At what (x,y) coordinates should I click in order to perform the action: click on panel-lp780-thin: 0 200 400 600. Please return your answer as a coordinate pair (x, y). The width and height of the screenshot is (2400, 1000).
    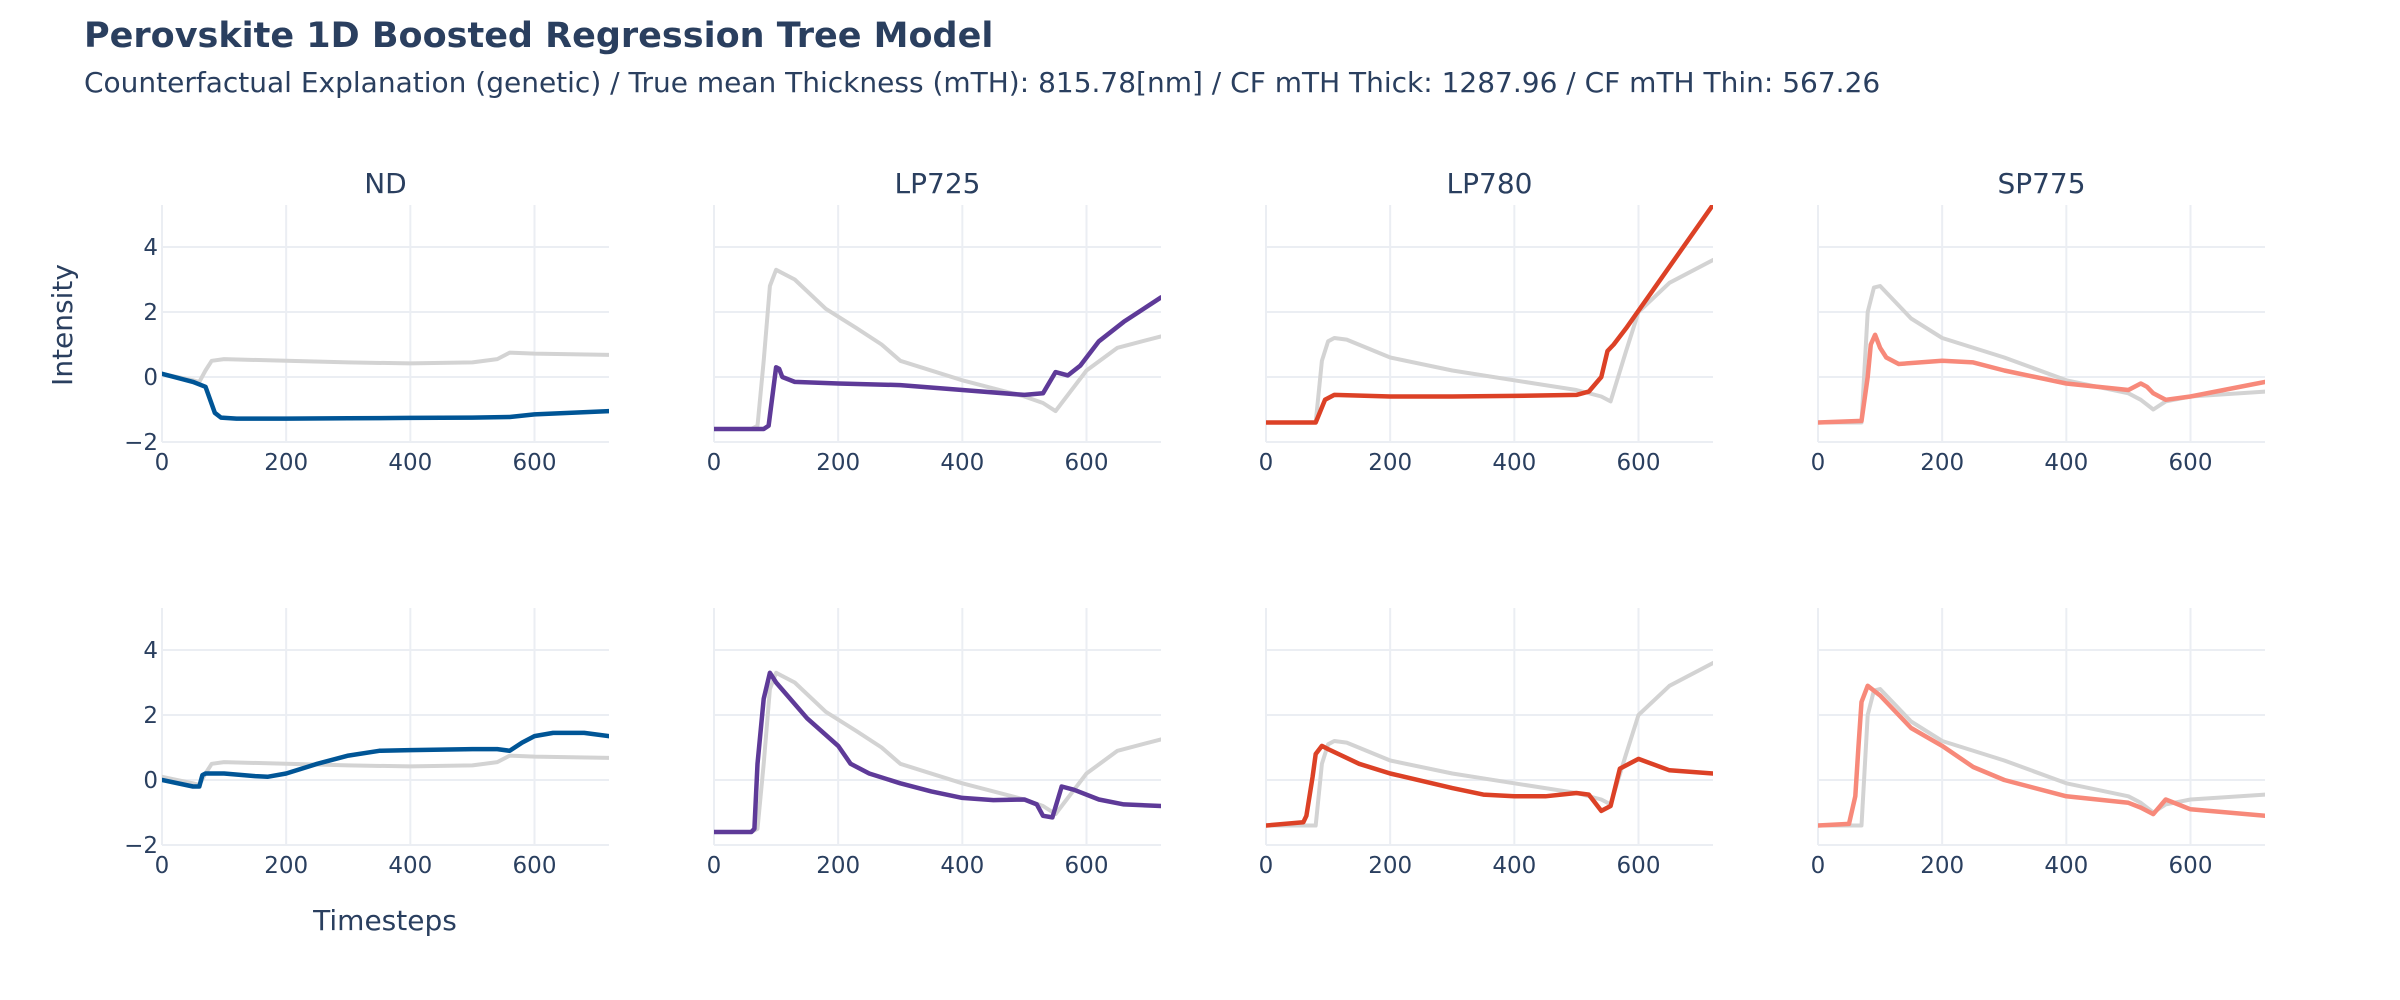
    Looking at the image, I should click on (1486, 743).